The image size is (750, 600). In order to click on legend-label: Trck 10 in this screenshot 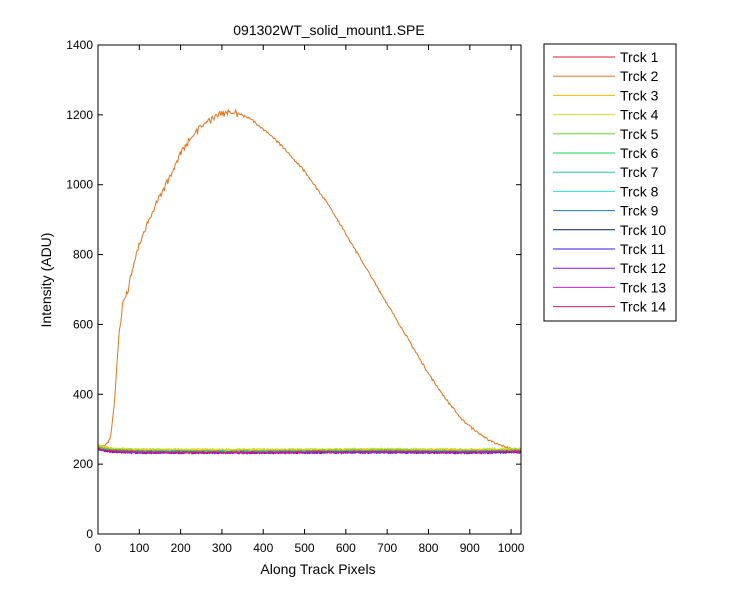, I will do `click(643, 230)`.